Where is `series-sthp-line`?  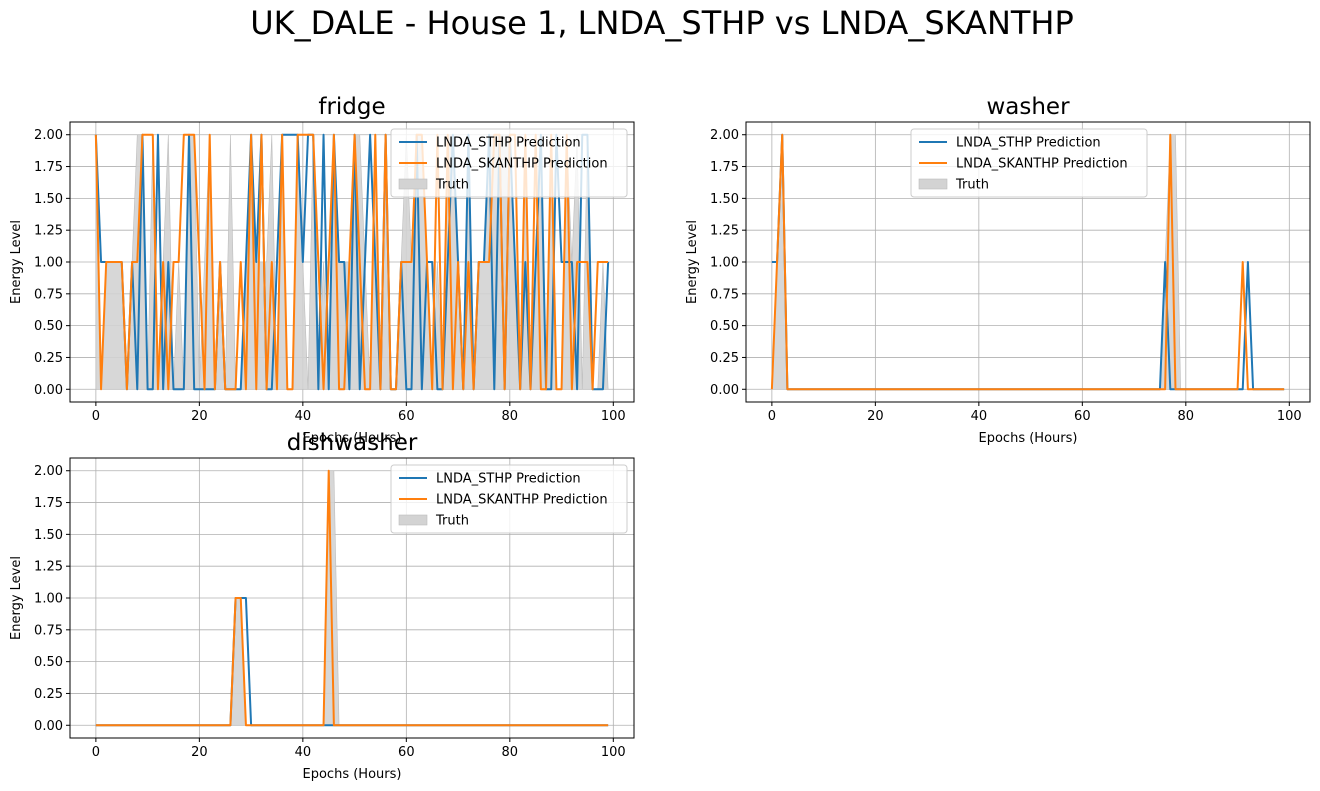
series-sthp-line is located at coordinates (352, 262).